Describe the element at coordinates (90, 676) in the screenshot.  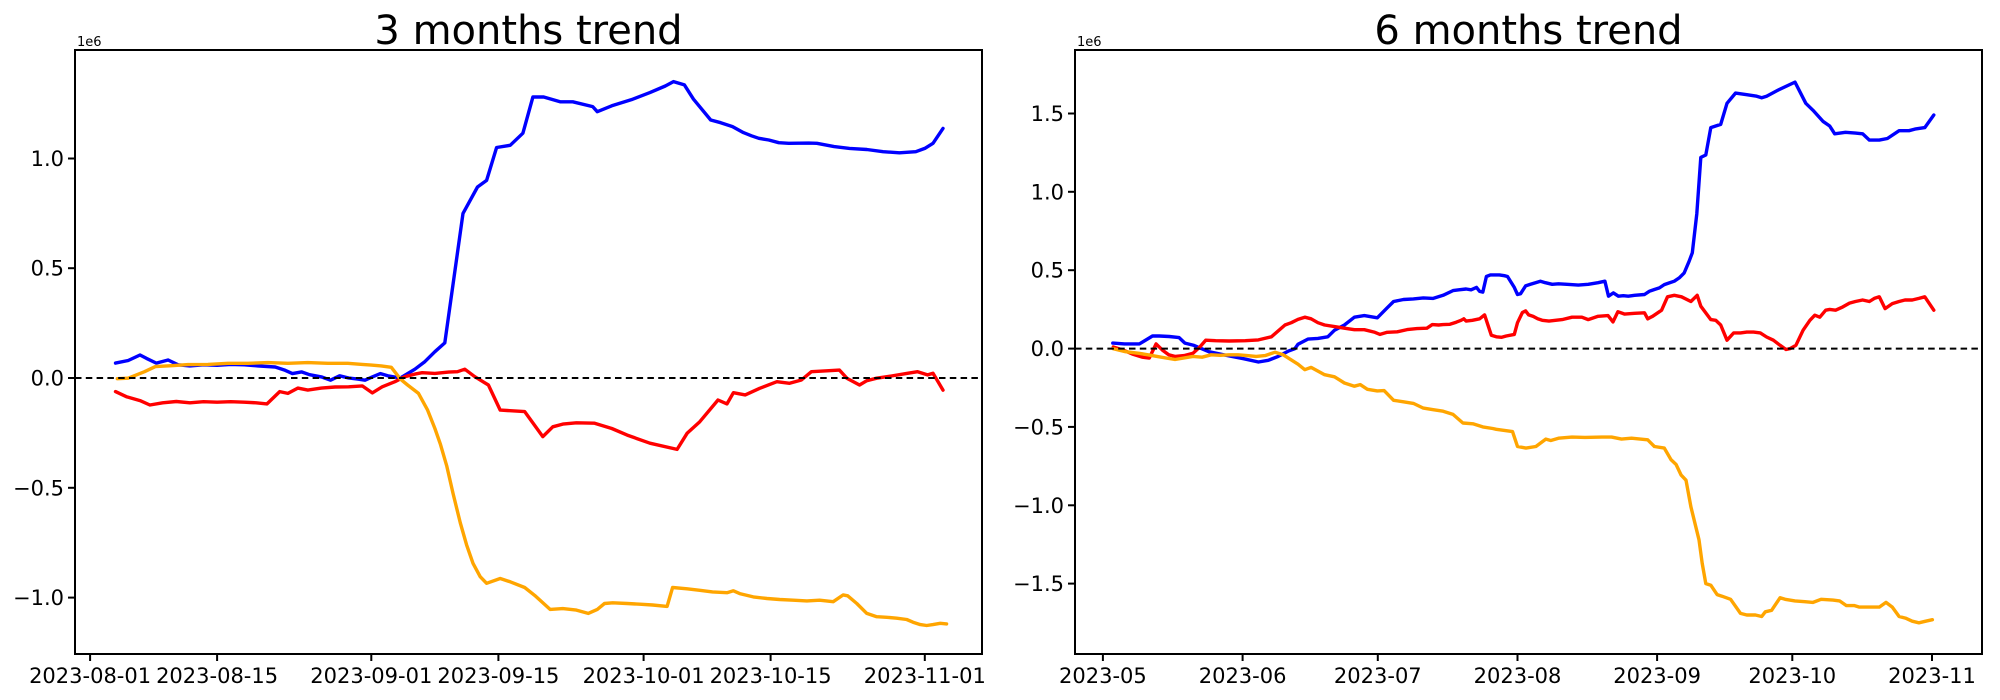
I see `x-tick-label: 2023-08-01` at that location.